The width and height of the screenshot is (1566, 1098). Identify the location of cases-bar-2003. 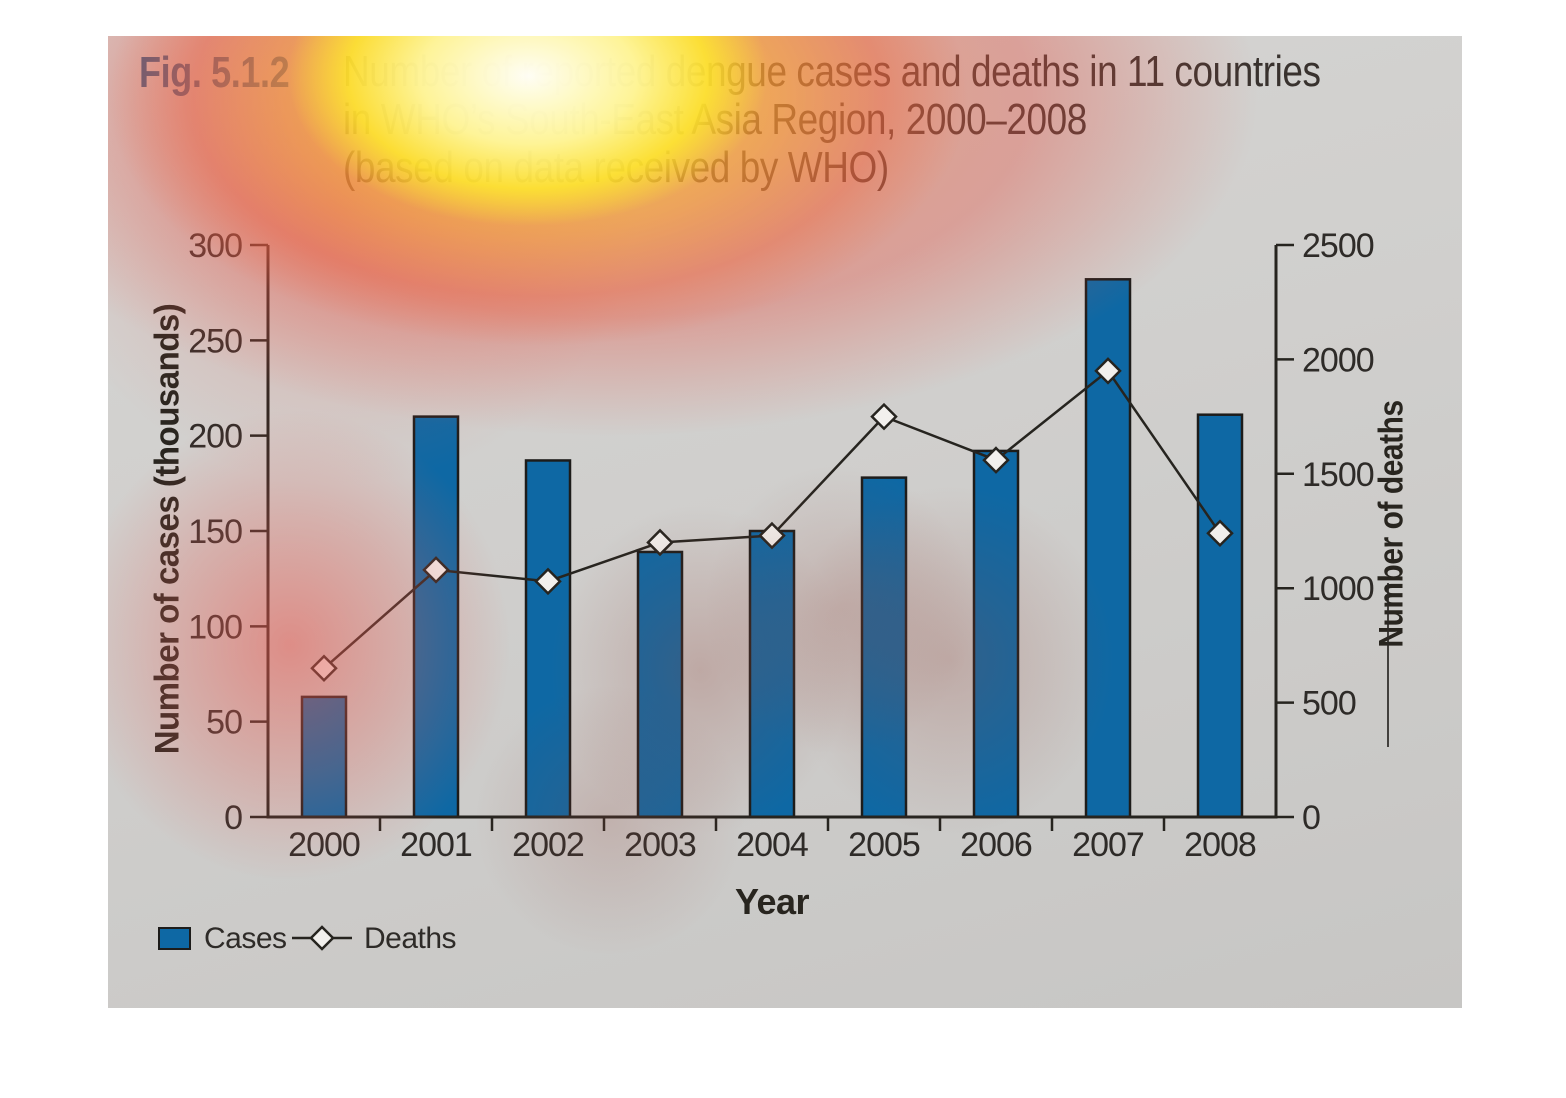
(660, 684).